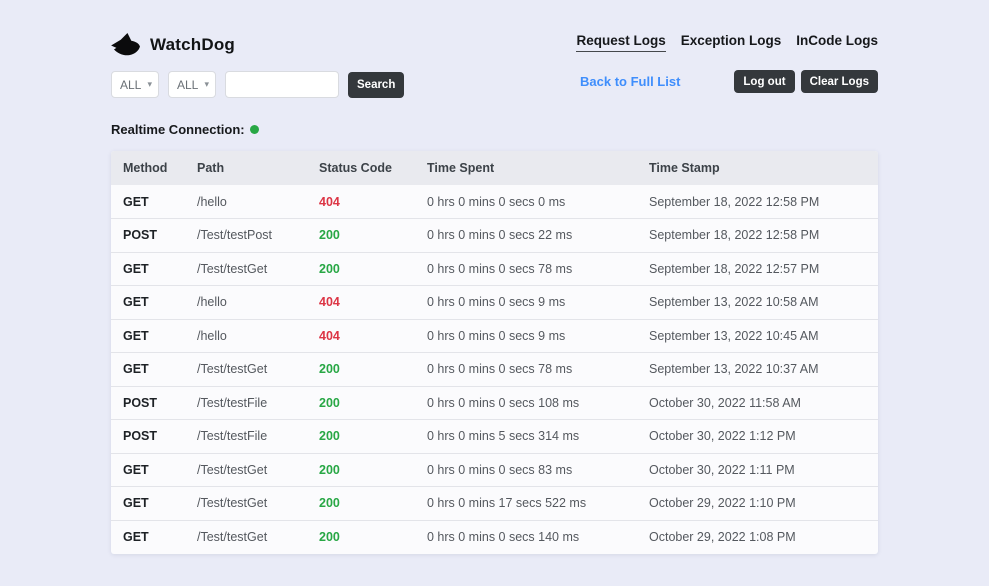 The image size is (989, 586). Describe the element at coordinates (282, 84) in the screenshot. I see `search-input` at that location.